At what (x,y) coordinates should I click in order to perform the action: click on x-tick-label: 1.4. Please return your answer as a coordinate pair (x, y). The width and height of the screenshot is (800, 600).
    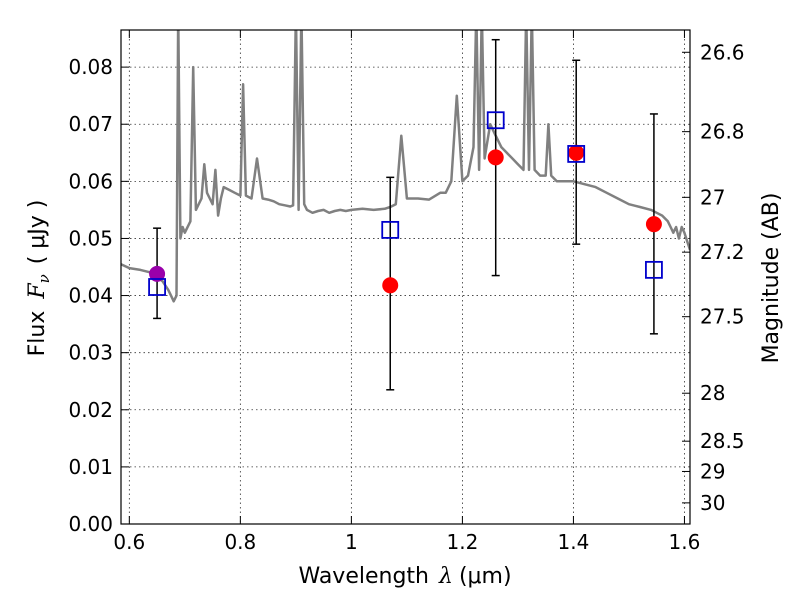
    Looking at the image, I should click on (574, 542).